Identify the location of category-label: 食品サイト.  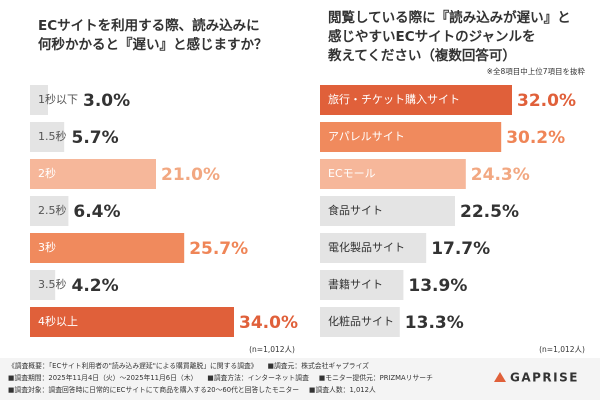
(355, 210).